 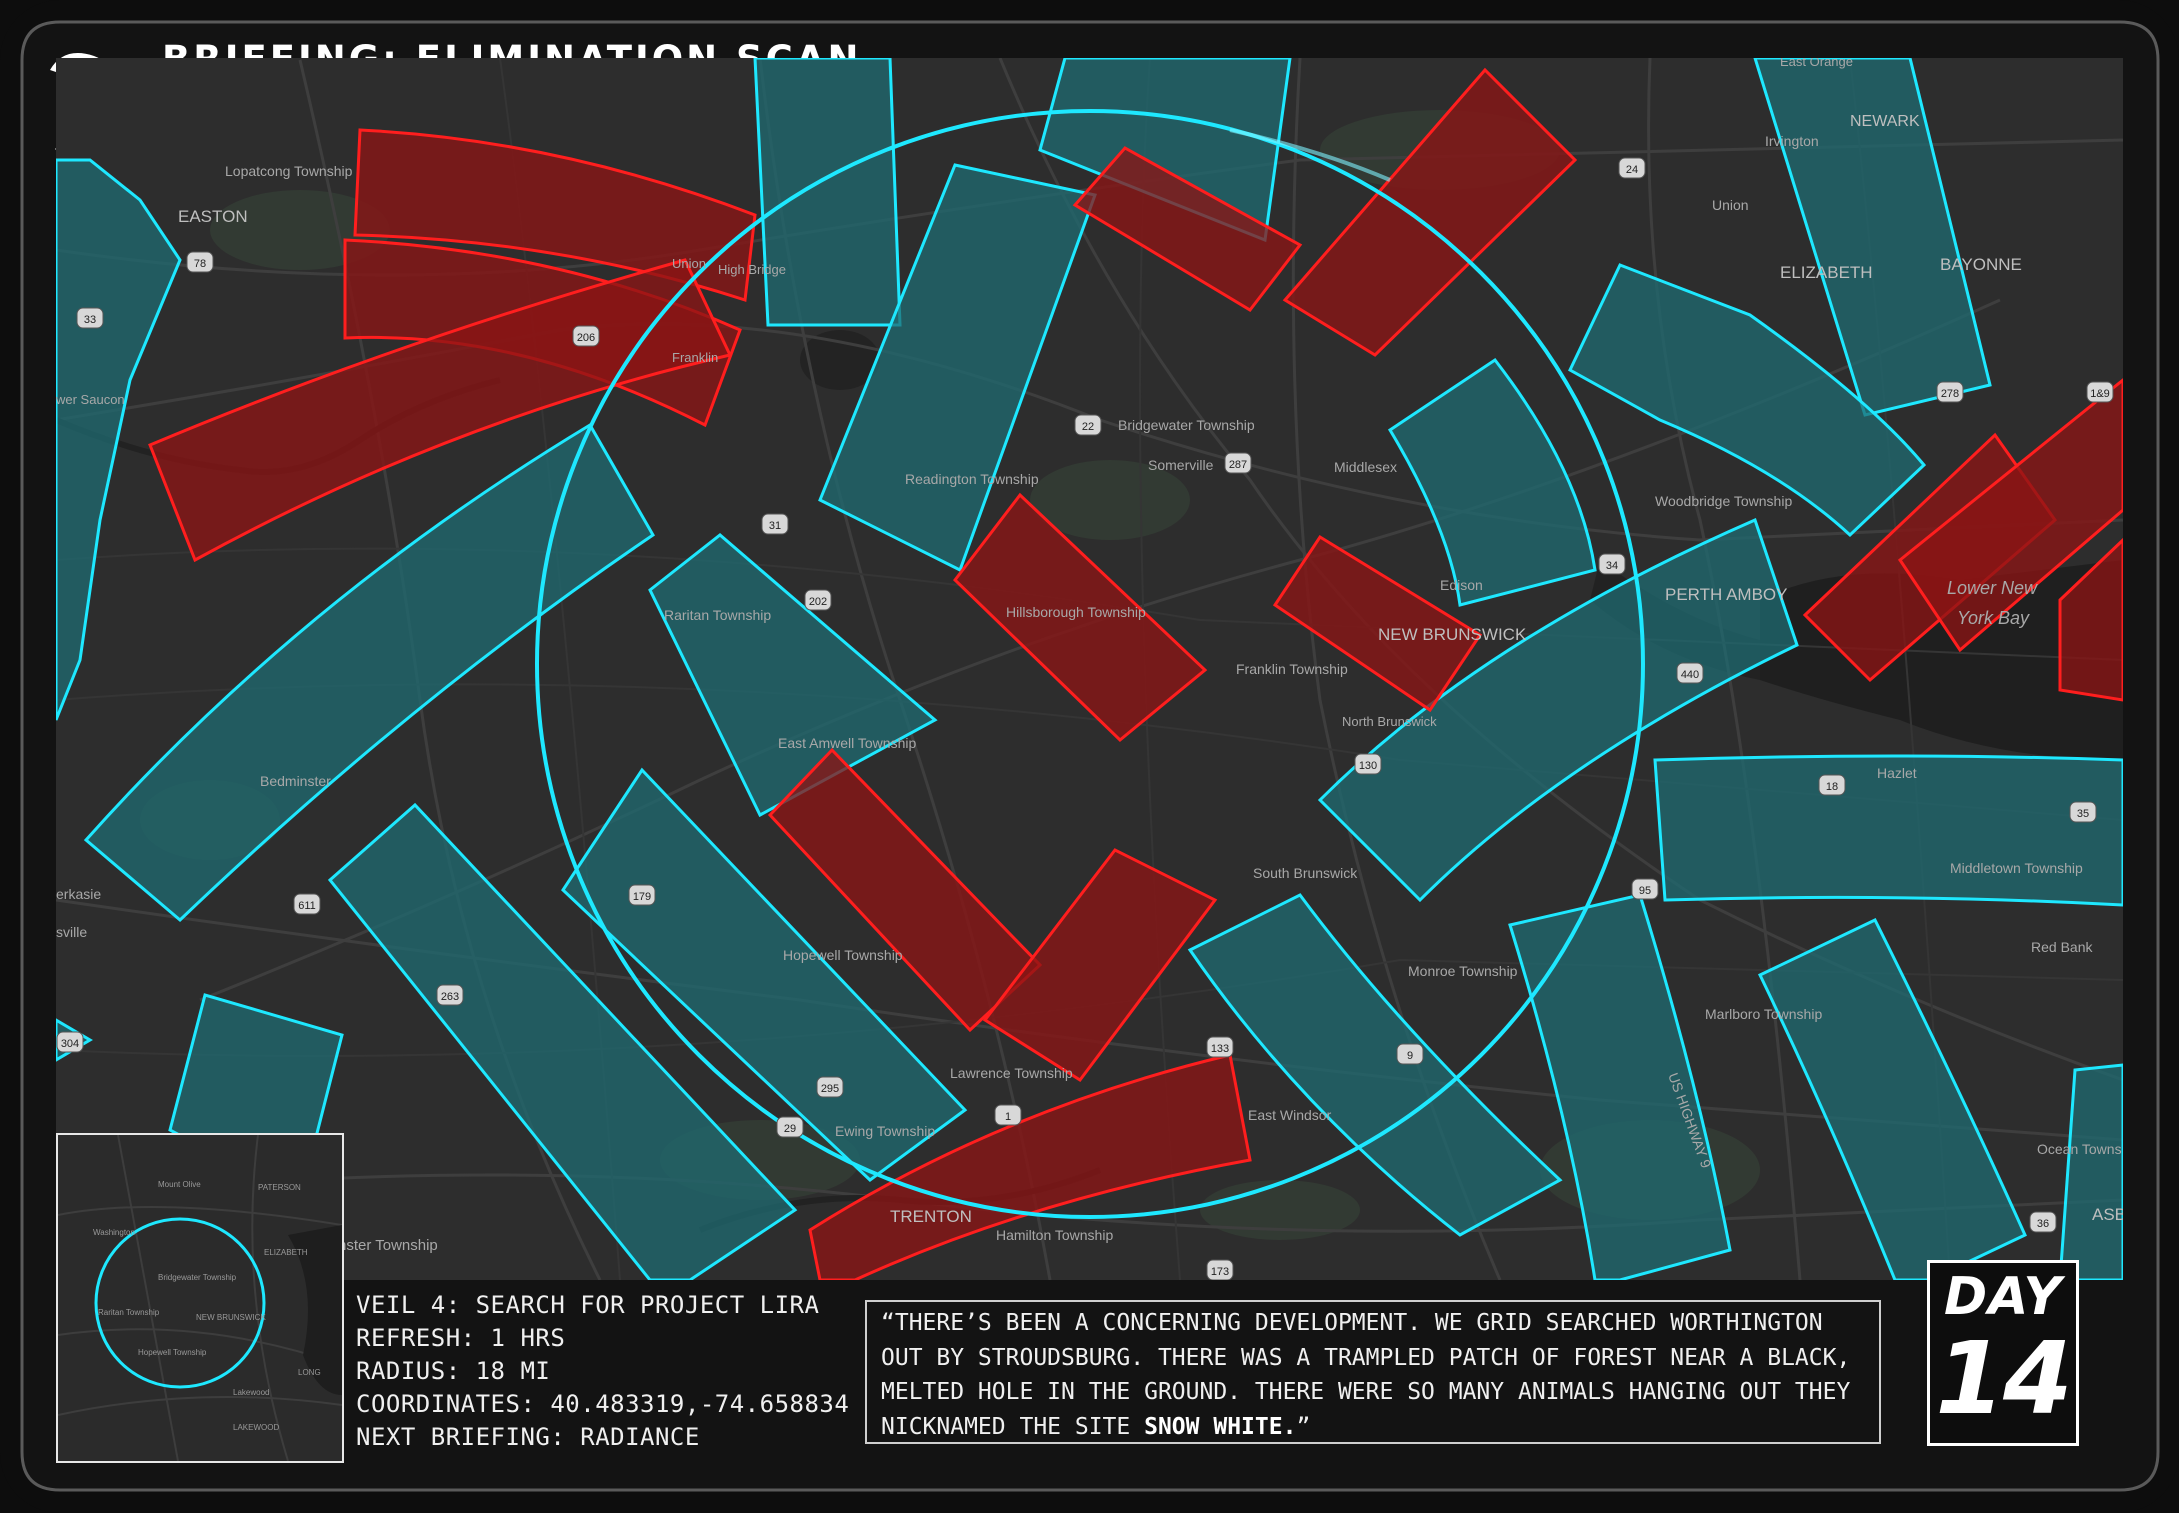 What do you see at coordinates (1816, 63) in the screenshot?
I see `map-place-label: East Orange` at bounding box center [1816, 63].